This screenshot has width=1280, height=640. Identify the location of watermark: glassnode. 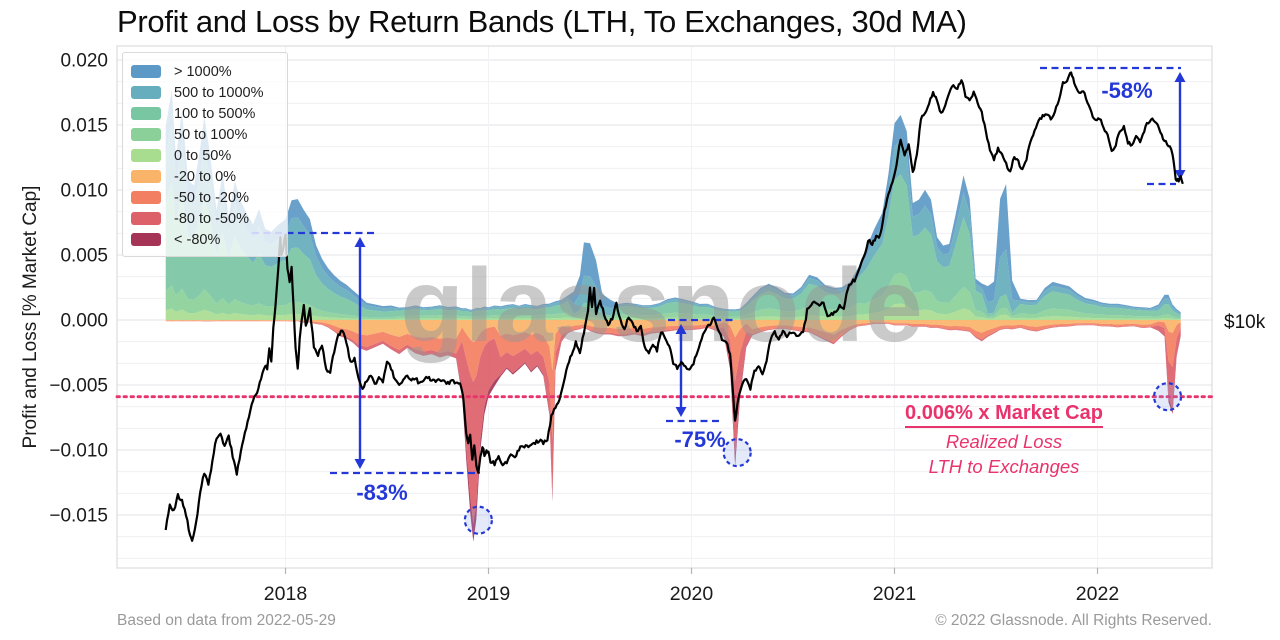
(661, 306).